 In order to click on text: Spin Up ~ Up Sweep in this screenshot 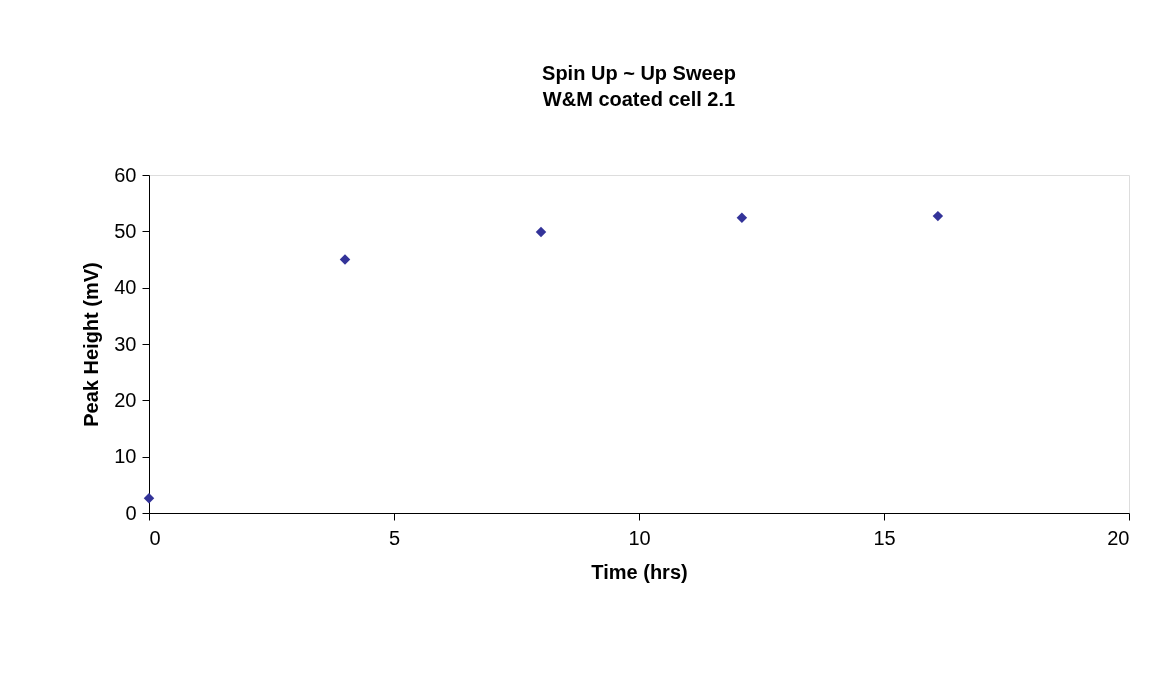, I will do `click(639, 73)`.